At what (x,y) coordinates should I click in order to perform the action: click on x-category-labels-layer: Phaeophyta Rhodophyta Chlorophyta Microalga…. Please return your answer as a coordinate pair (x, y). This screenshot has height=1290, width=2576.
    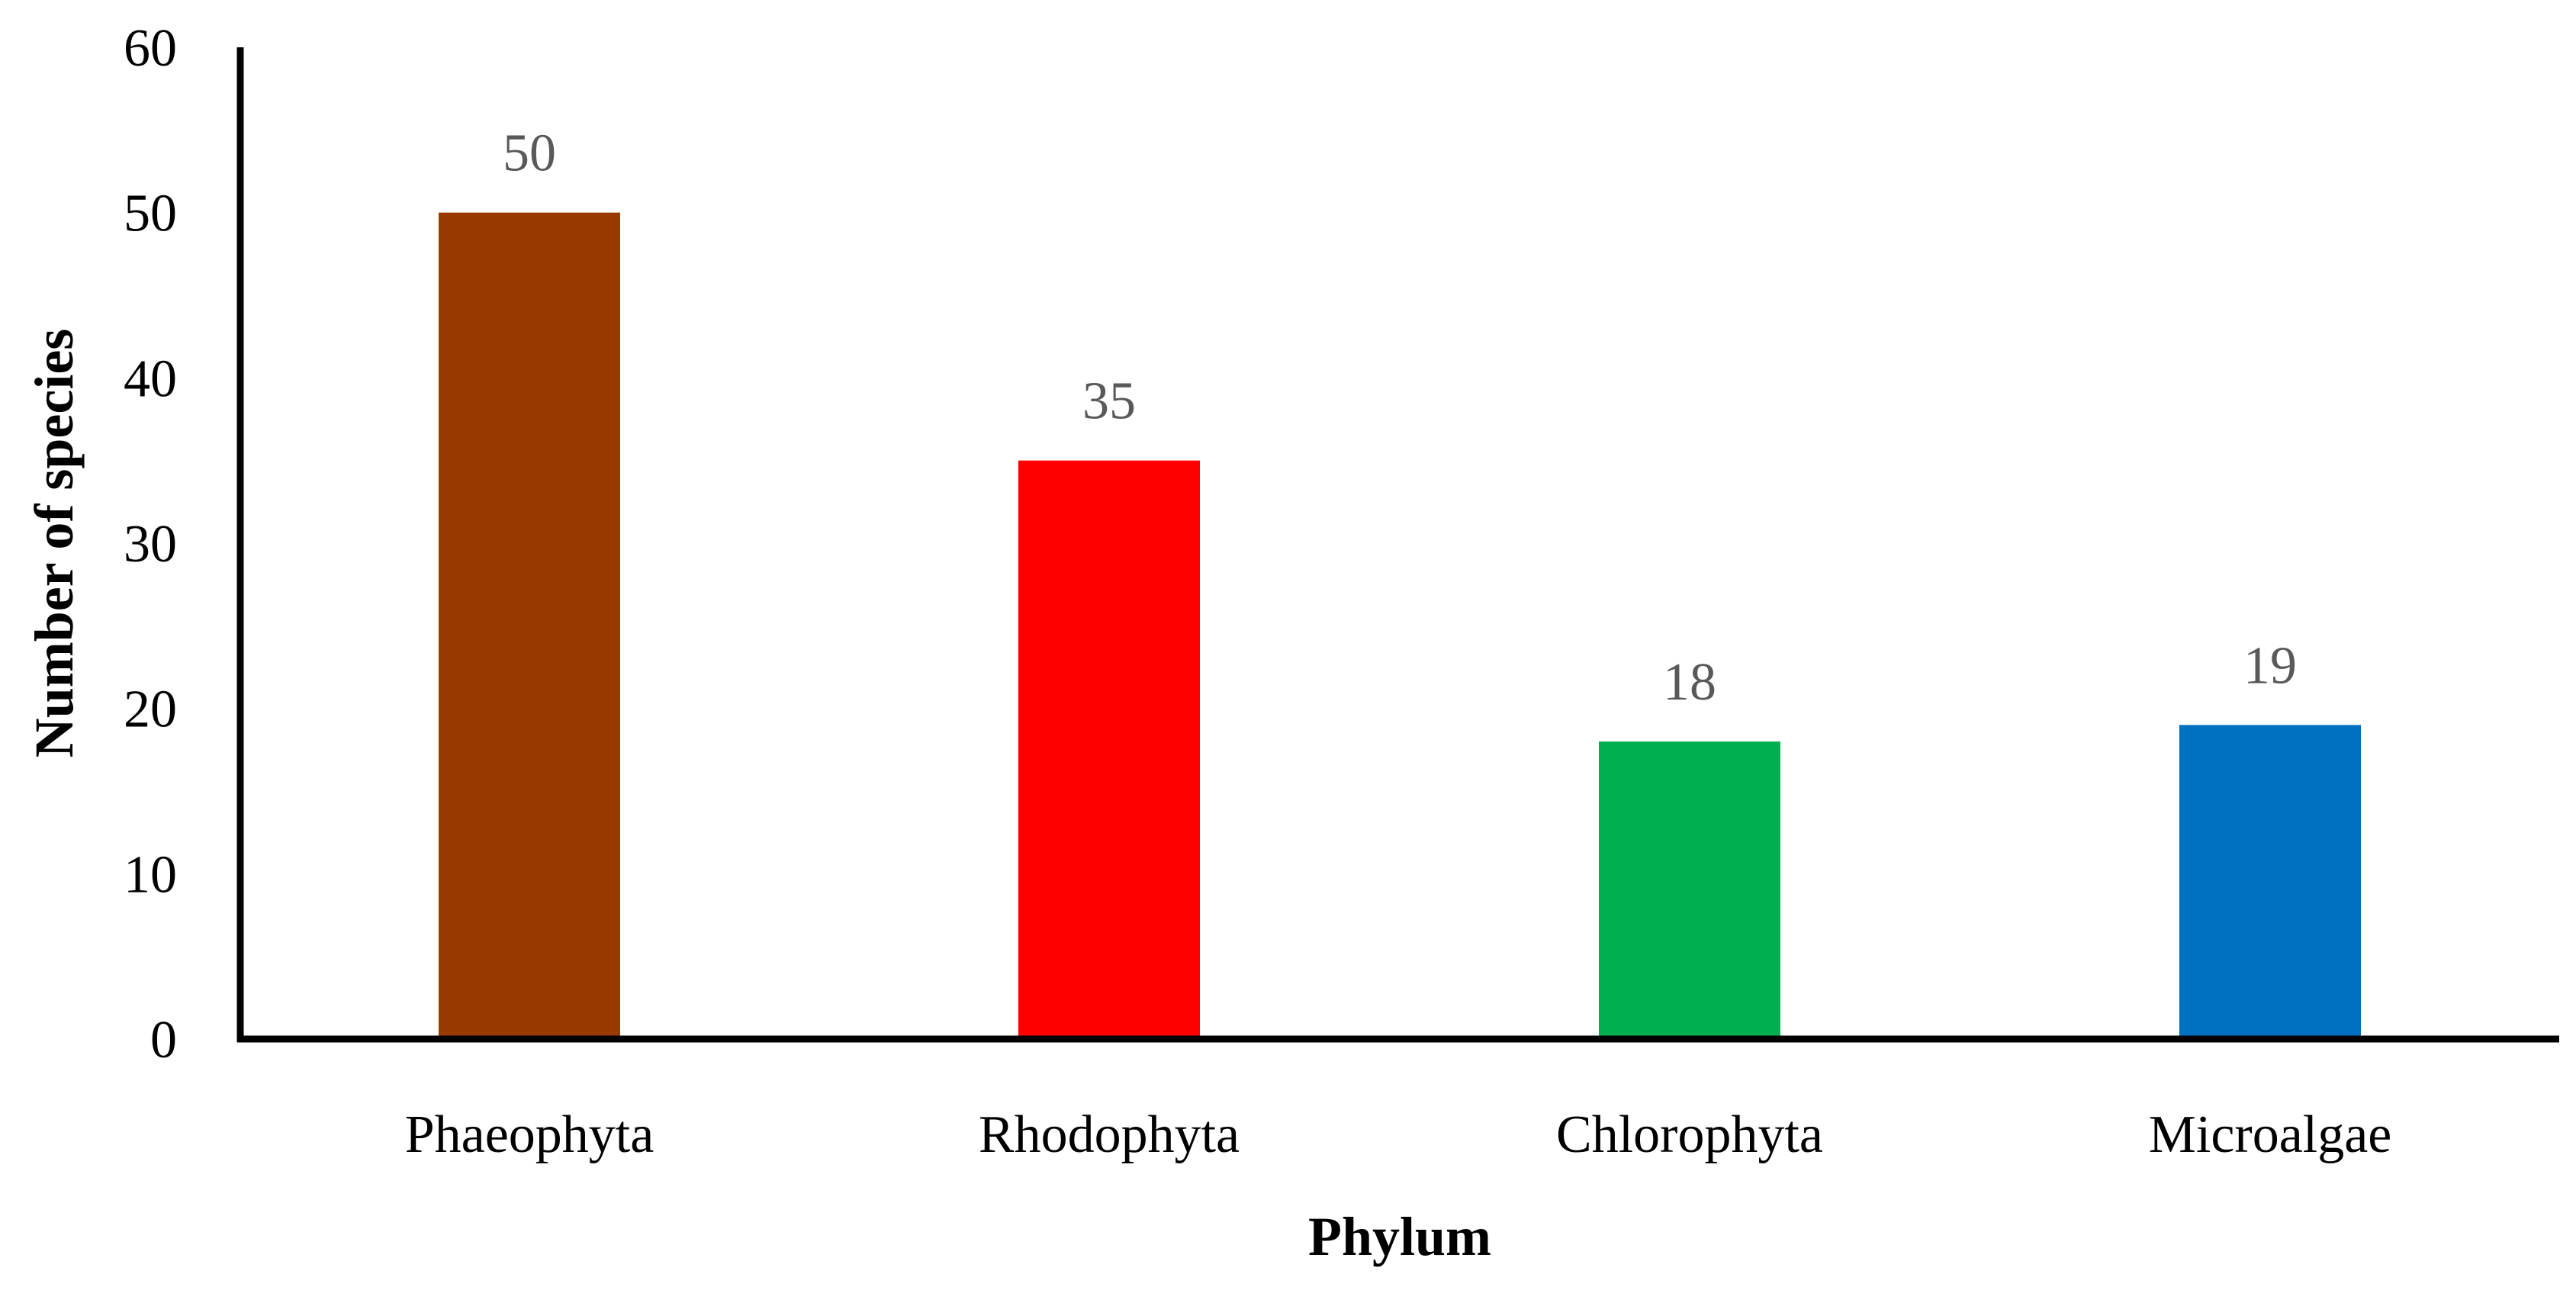
    Looking at the image, I should click on (1398, 1134).